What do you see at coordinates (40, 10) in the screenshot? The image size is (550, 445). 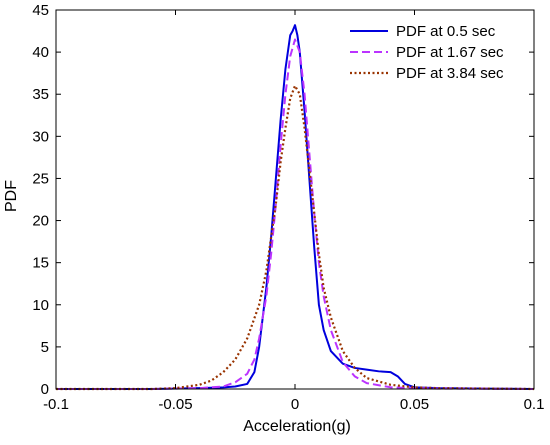 I see `y-tick-label: 45` at bounding box center [40, 10].